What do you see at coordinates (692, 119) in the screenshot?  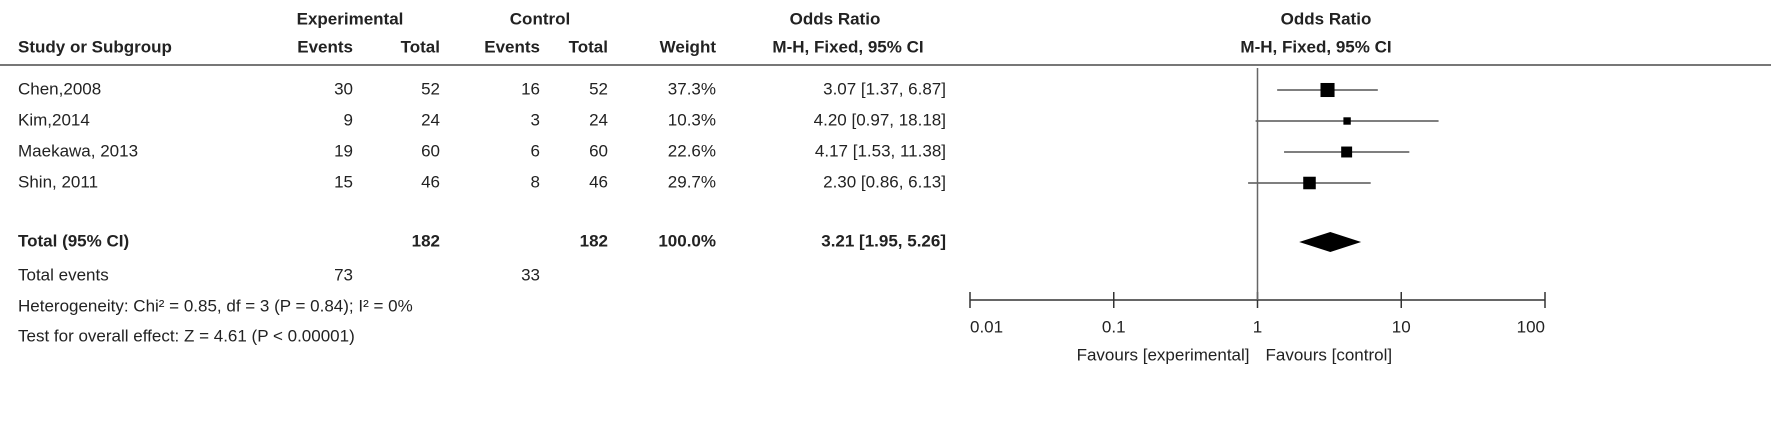 I see `weight: 10.3%` at bounding box center [692, 119].